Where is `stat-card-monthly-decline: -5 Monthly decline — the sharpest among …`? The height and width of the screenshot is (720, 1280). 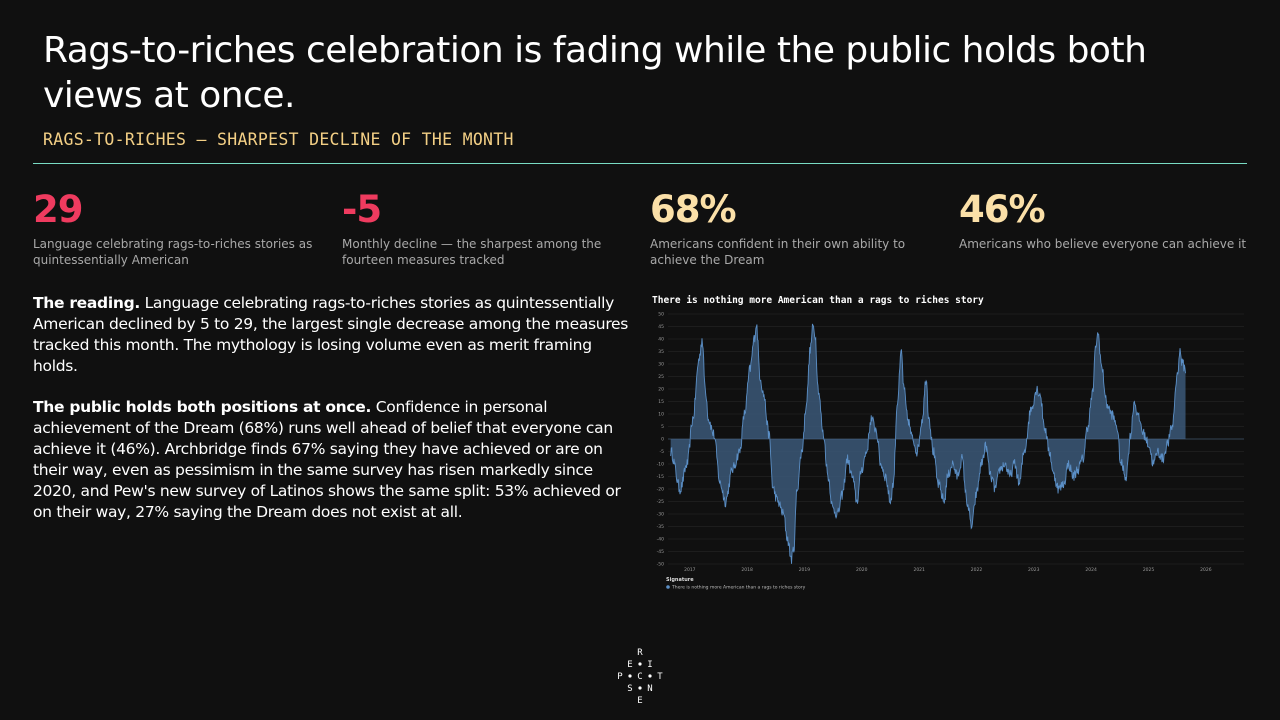 stat-card-monthly-decline: -5 Monthly decline — the sharpest among … is located at coordinates (487, 229).